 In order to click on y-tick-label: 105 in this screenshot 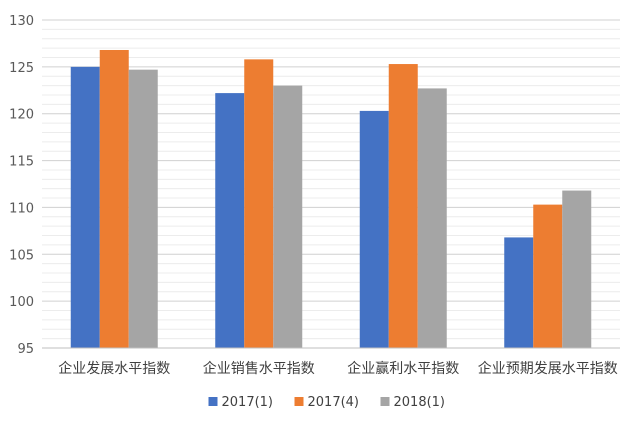, I will do `click(21, 255)`.